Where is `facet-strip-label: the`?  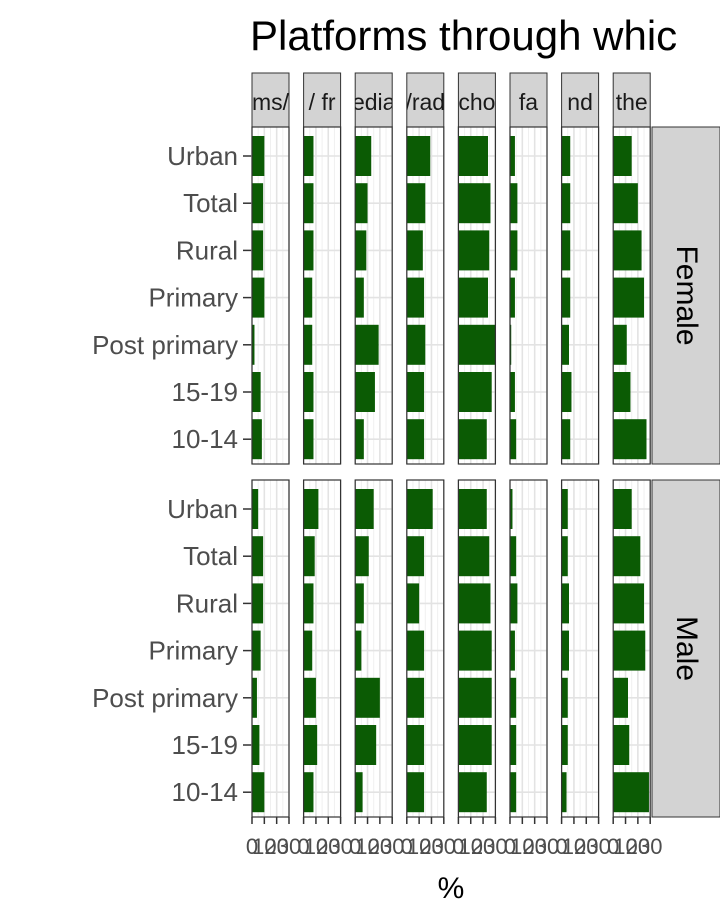 facet-strip-label: the is located at coordinates (632, 102).